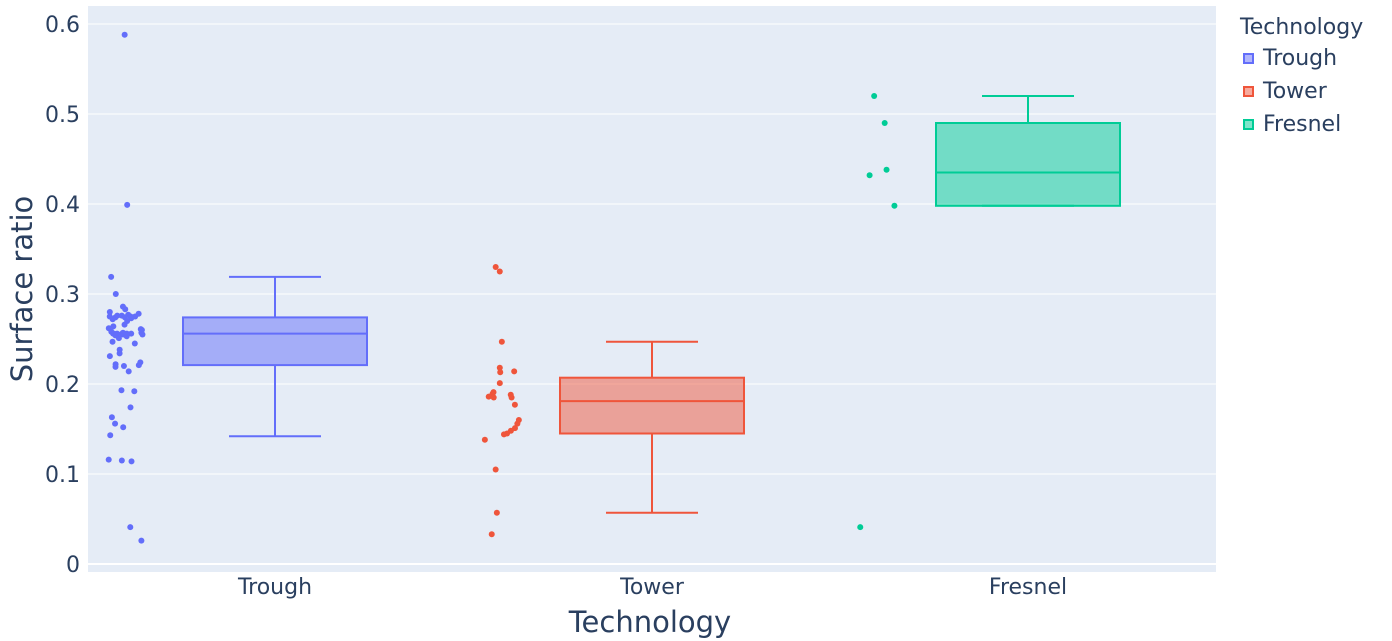  Describe the element at coordinates (274, 587) in the screenshot. I see `x-tick-label: Trough` at that location.